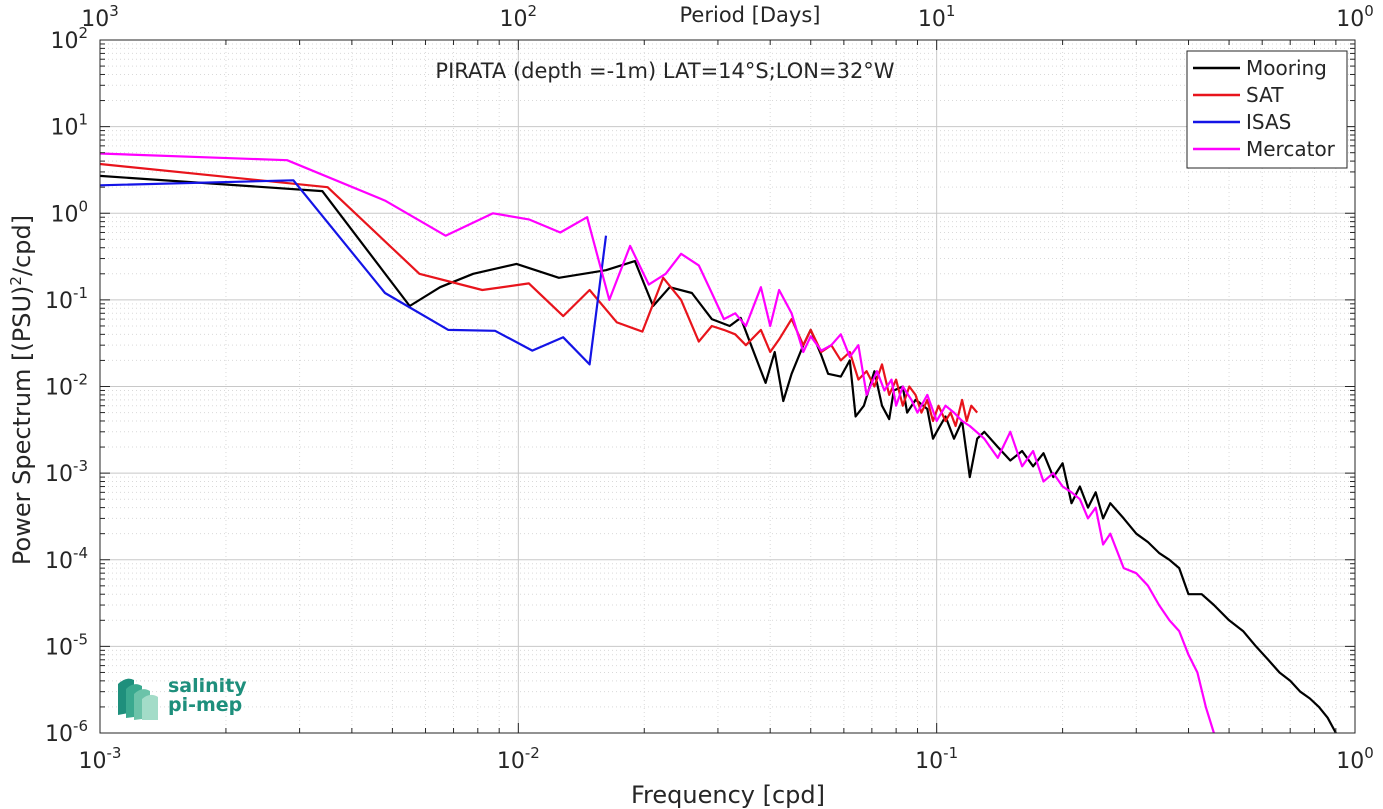  I want to click on legend-label-mooring: Mooring, so click(1286, 68).